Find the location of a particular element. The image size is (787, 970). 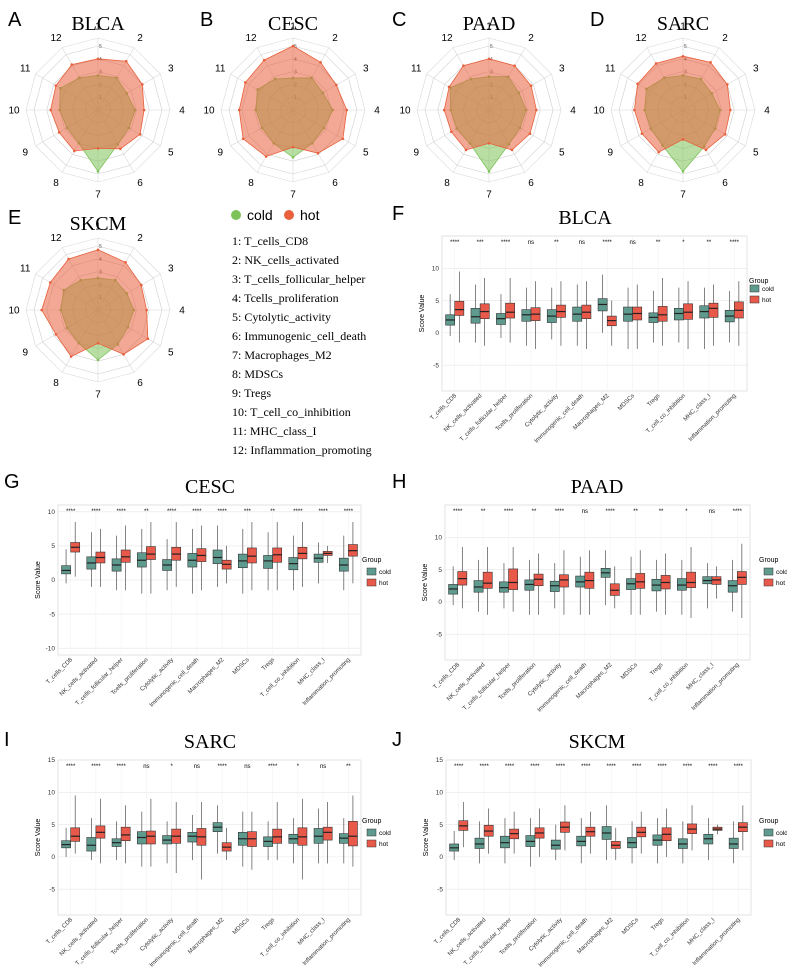

significance-label: ** is located at coordinates (658, 243).